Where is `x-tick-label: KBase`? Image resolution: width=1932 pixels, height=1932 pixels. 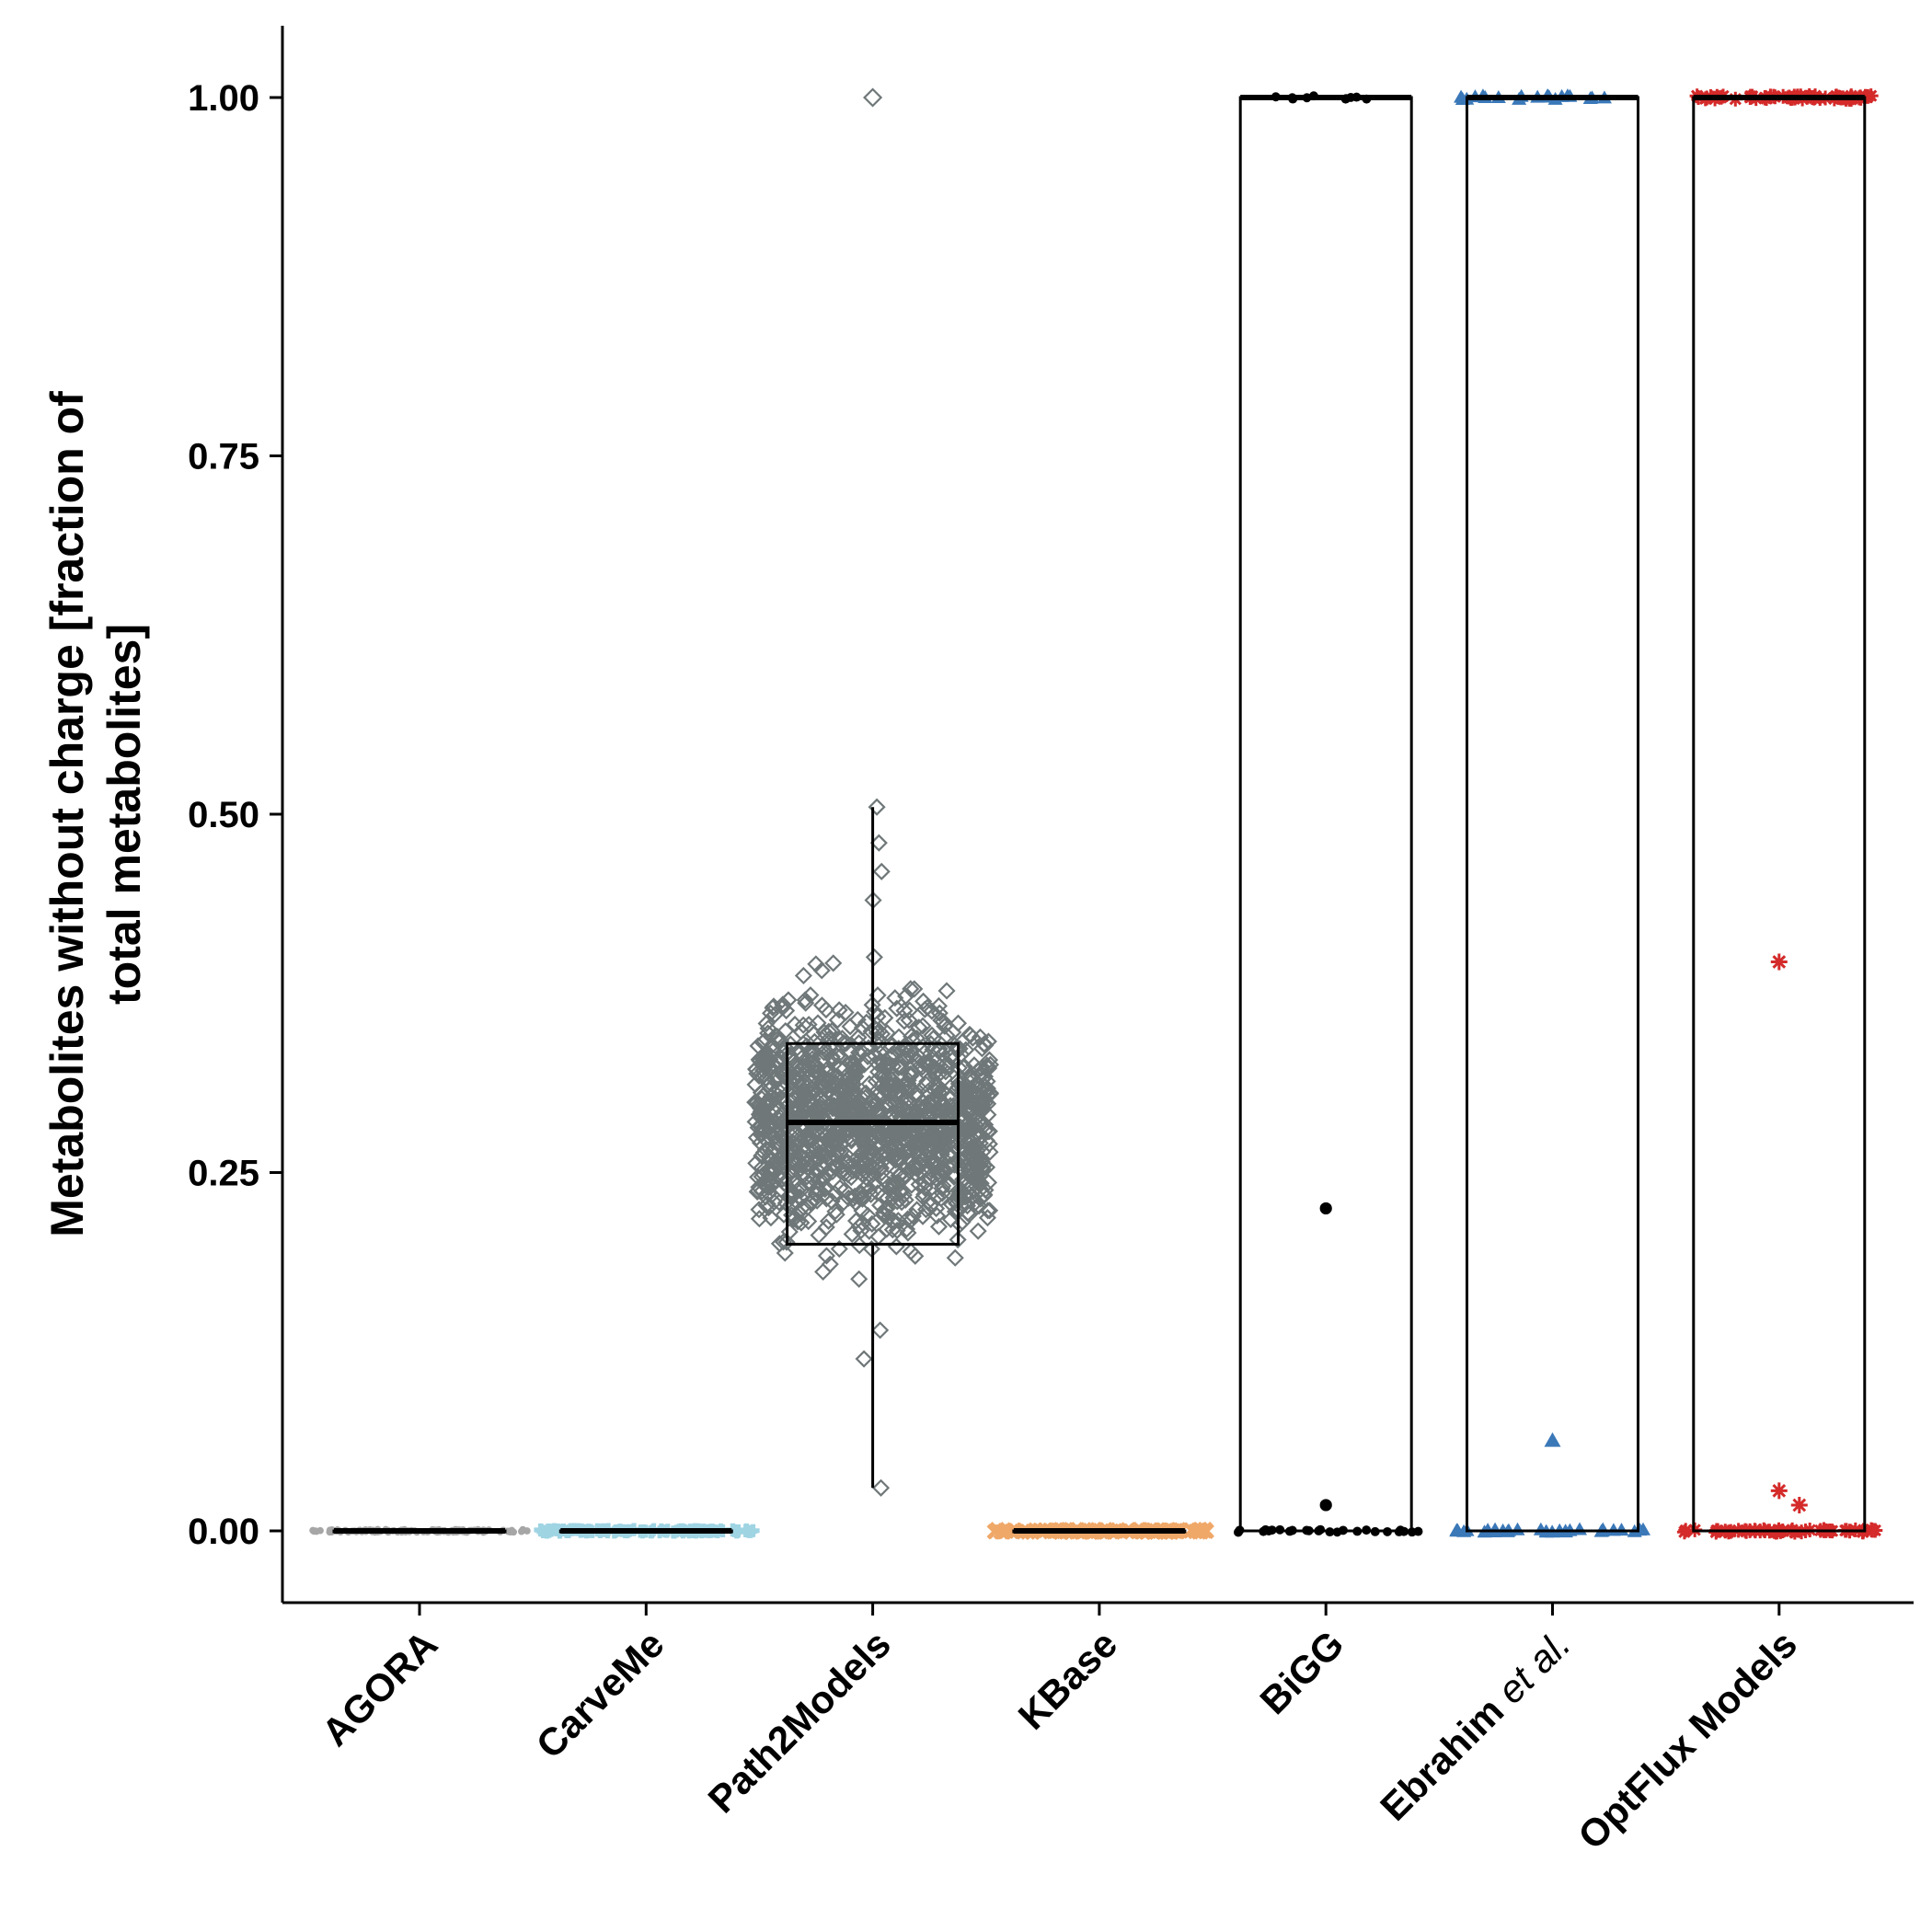 x-tick-label: KBase is located at coordinates (1068, 1680).